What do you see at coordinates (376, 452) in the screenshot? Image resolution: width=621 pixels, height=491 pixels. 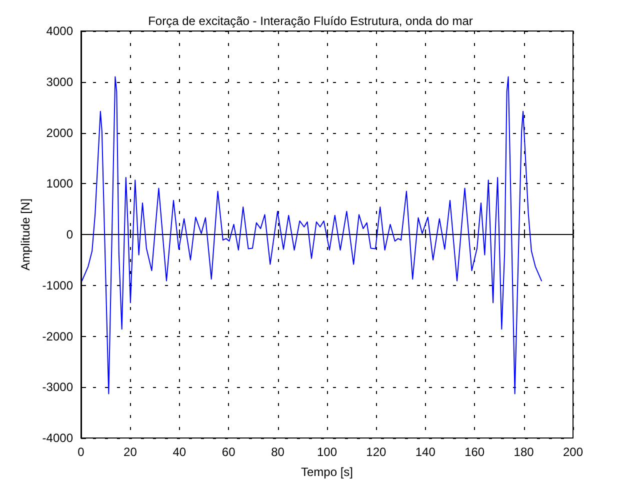 I see `x-tick-label: 120` at bounding box center [376, 452].